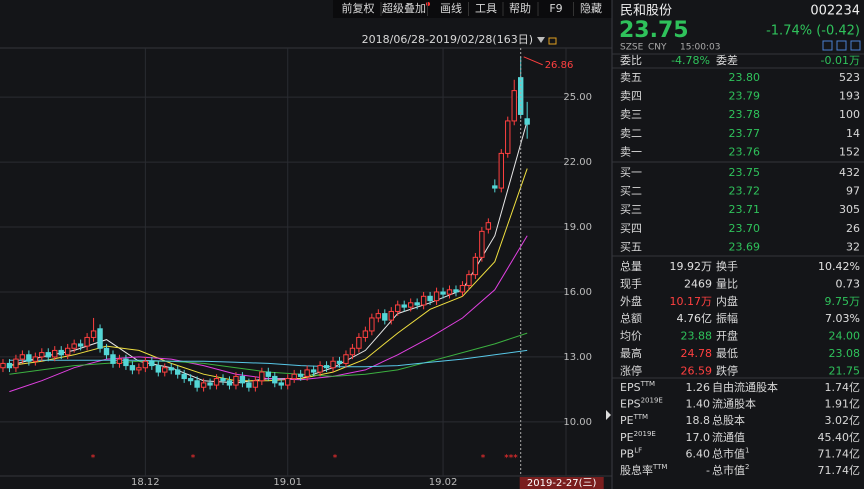 The width and height of the screenshot is (864, 489). What do you see at coordinates (631, 133) in the screenshot?
I see `book-label: 卖二` at bounding box center [631, 133].